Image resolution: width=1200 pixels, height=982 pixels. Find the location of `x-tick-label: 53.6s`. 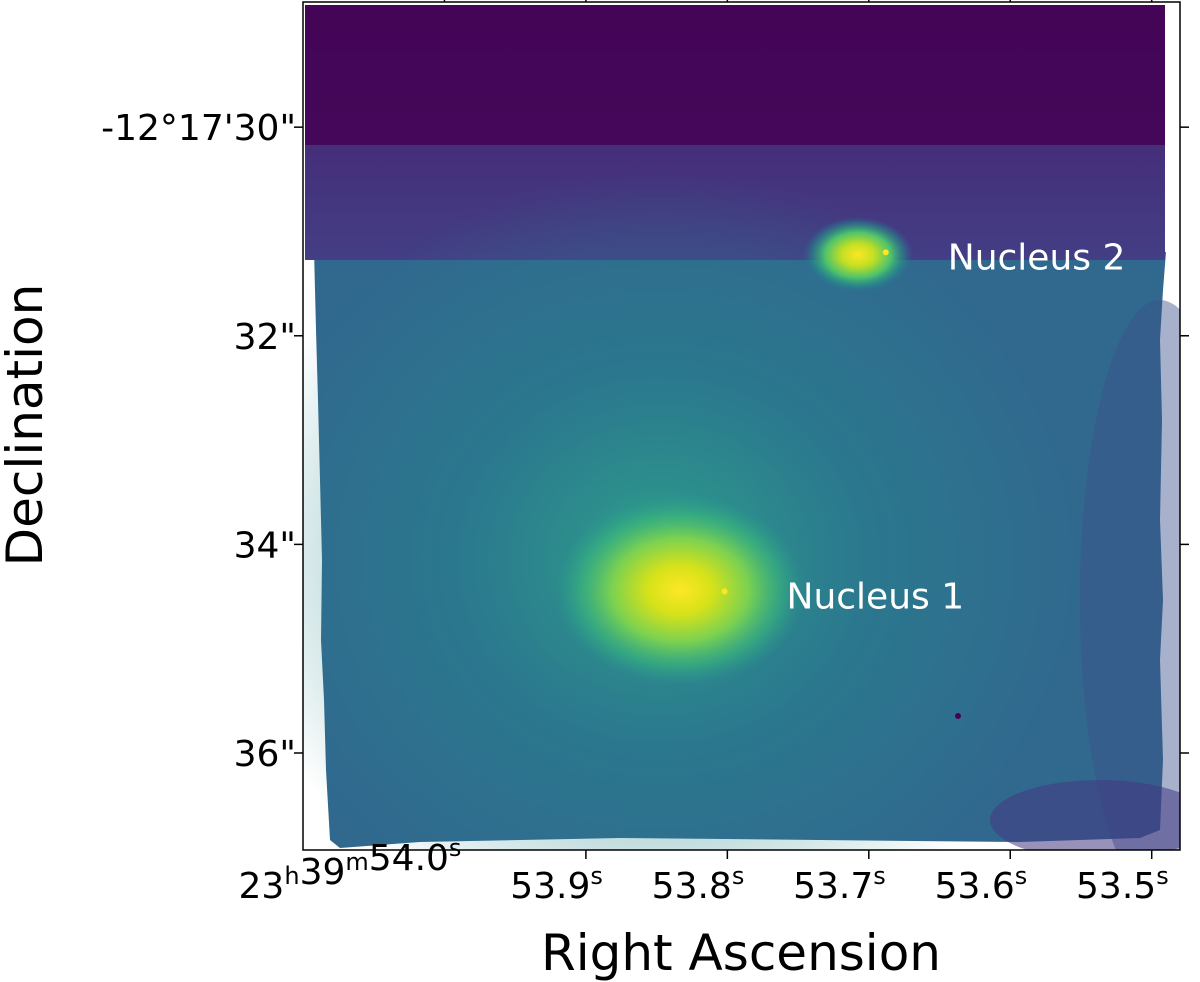

x-tick-label: 53.6s is located at coordinates (981, 884).